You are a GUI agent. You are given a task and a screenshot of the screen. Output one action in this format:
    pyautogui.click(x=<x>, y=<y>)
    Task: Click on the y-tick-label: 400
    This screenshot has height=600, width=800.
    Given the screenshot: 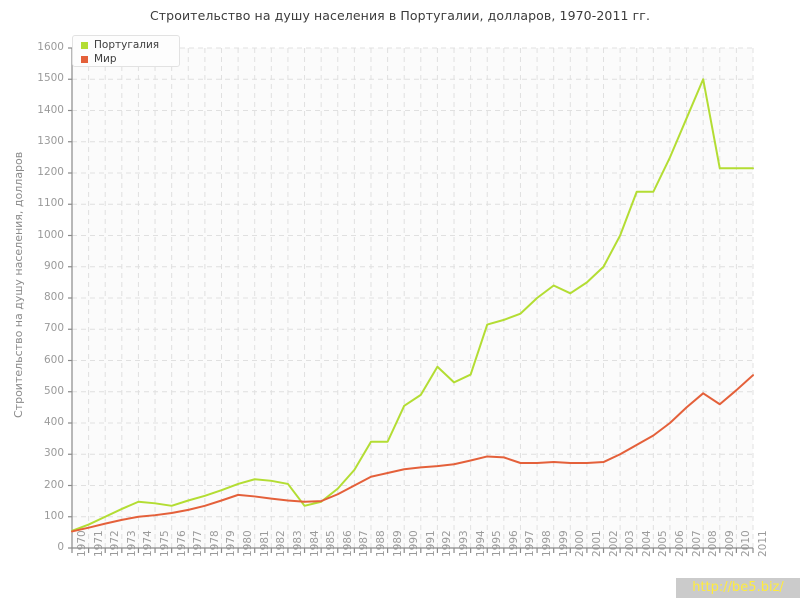 What is the action you would take?
    pyautogui.click(x=53, y=422)
    